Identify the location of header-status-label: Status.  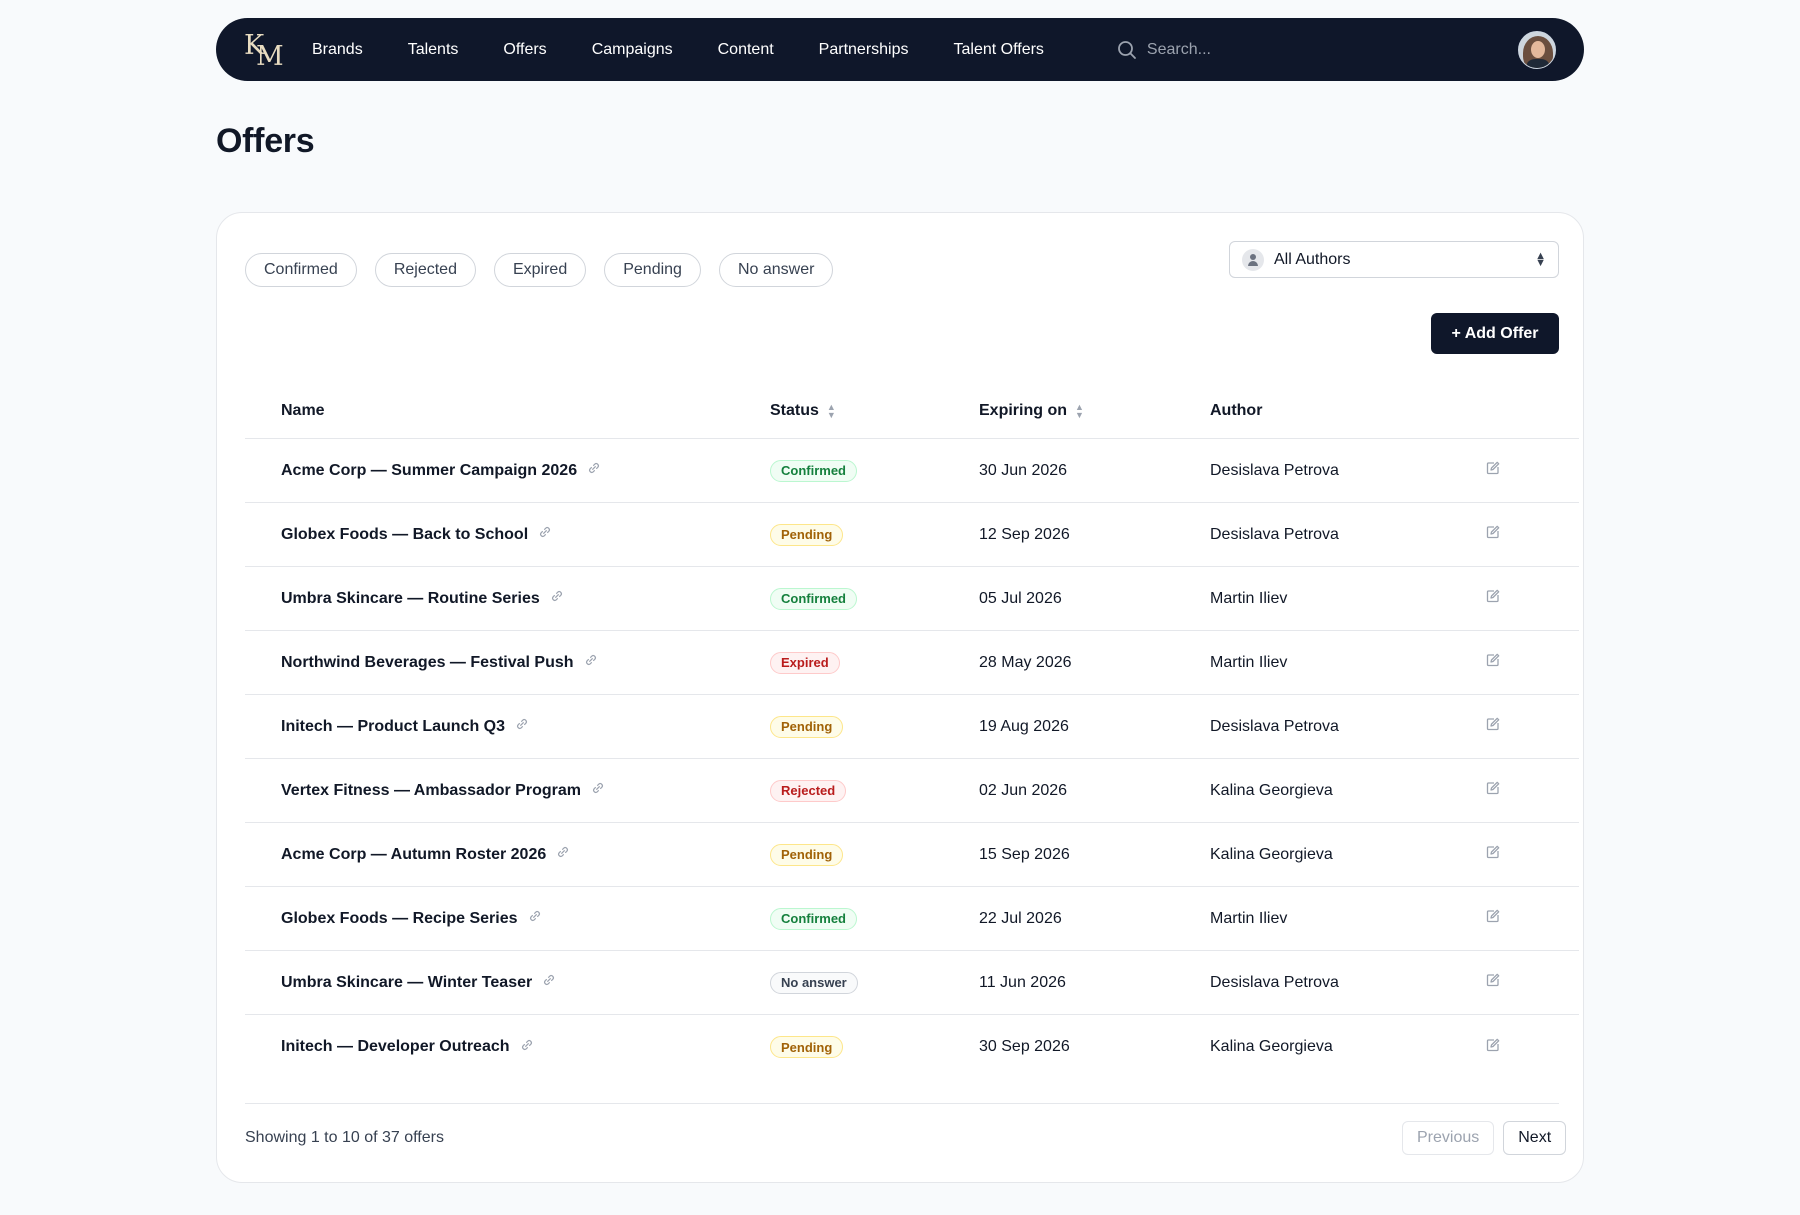
(794, 410).